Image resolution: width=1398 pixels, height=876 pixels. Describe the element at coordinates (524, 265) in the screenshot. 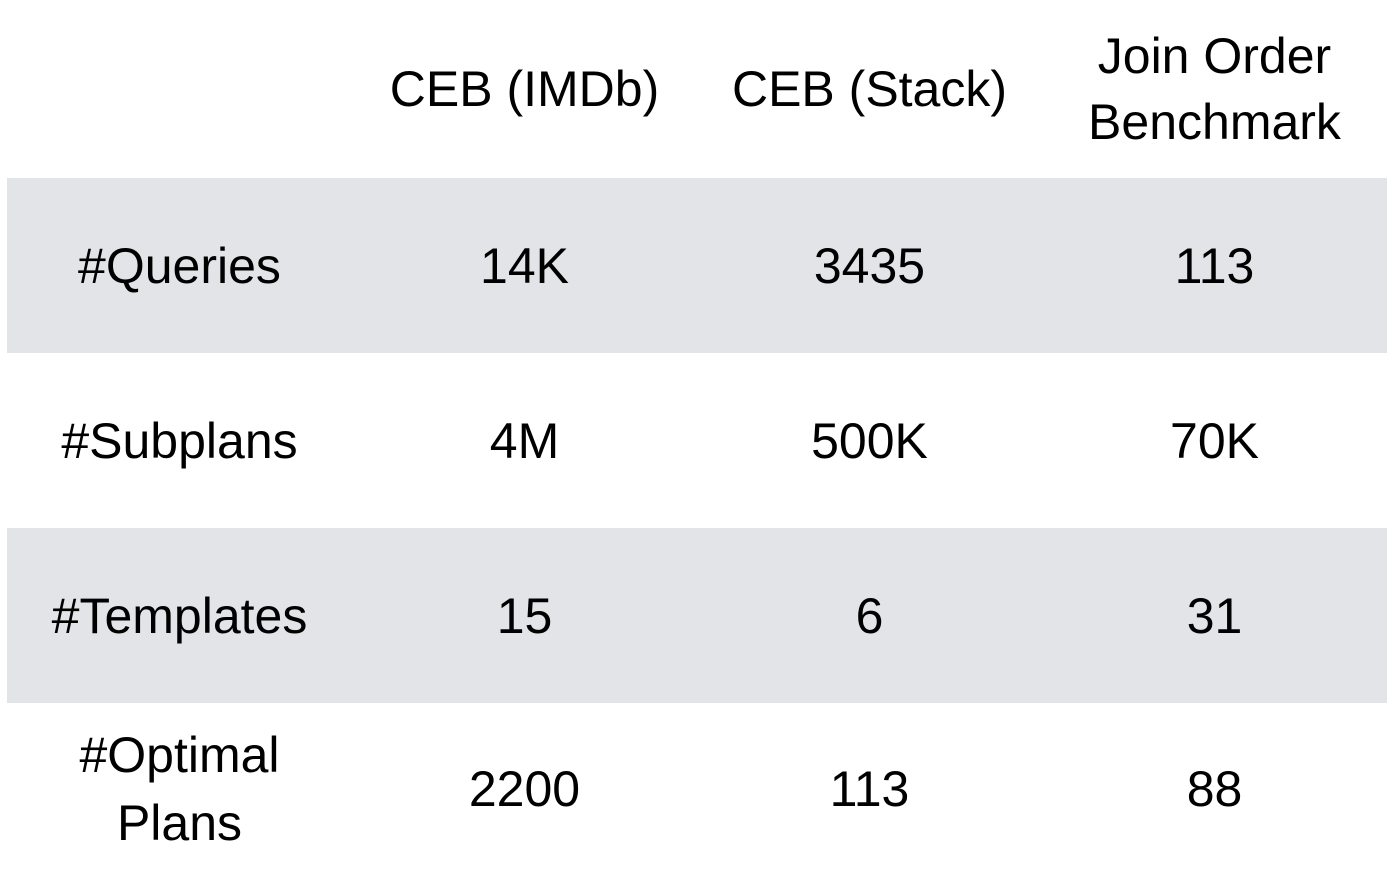

I see `table-cell: 14K` at that location.